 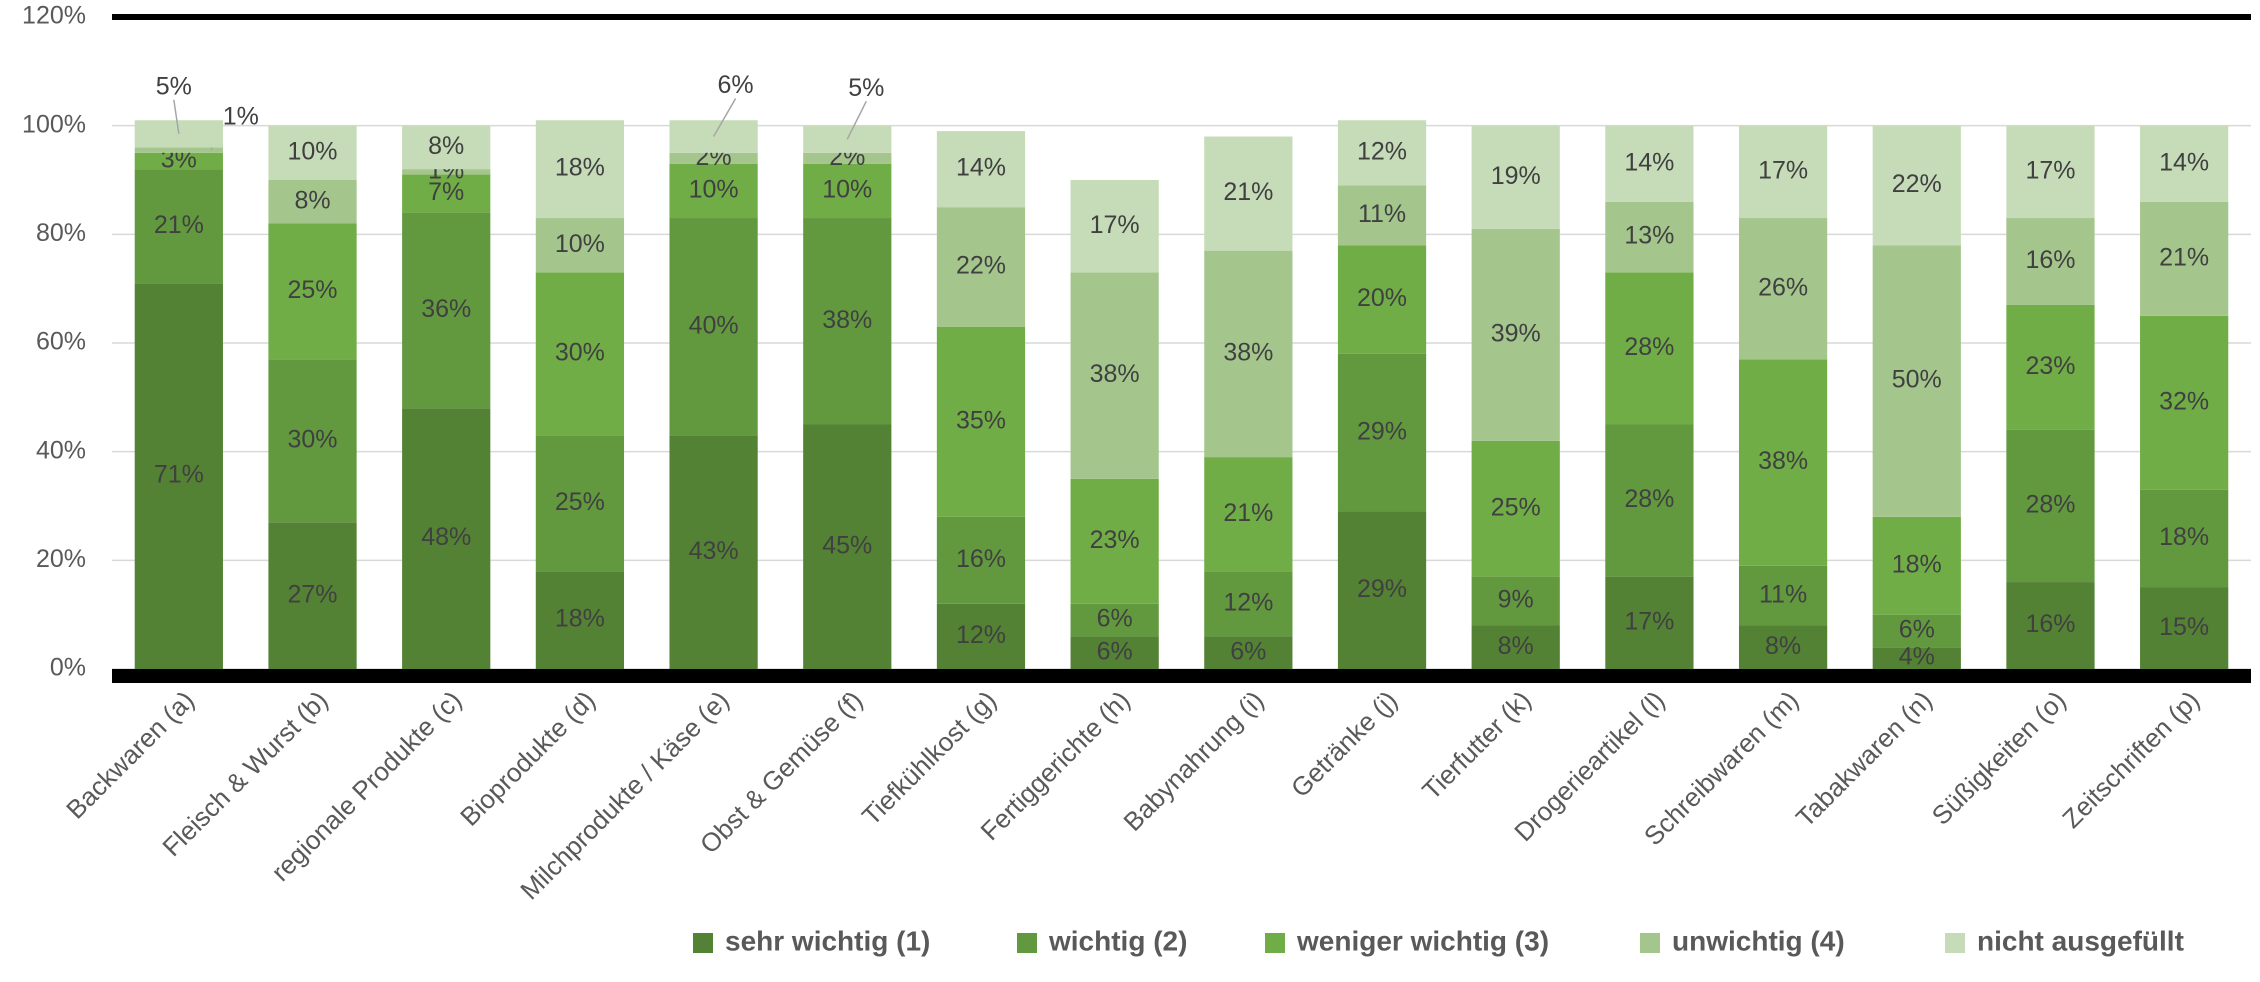 What do you see at coordinates (1999, 758) in the screenshot?
I see `x-tick-label: Süßigkeiten (o)` at bounding box center [1999, 758].